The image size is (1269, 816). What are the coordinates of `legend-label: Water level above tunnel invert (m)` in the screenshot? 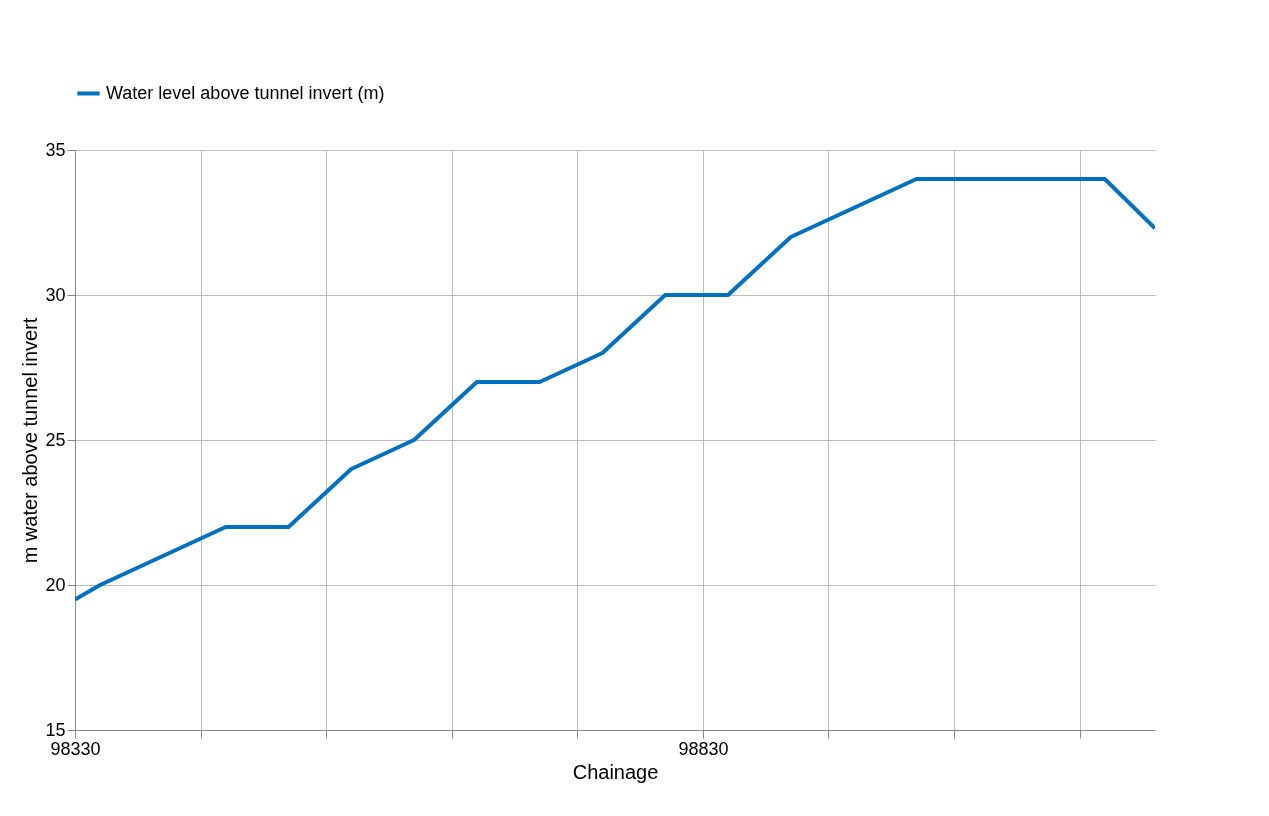 It's located at (245, 92).